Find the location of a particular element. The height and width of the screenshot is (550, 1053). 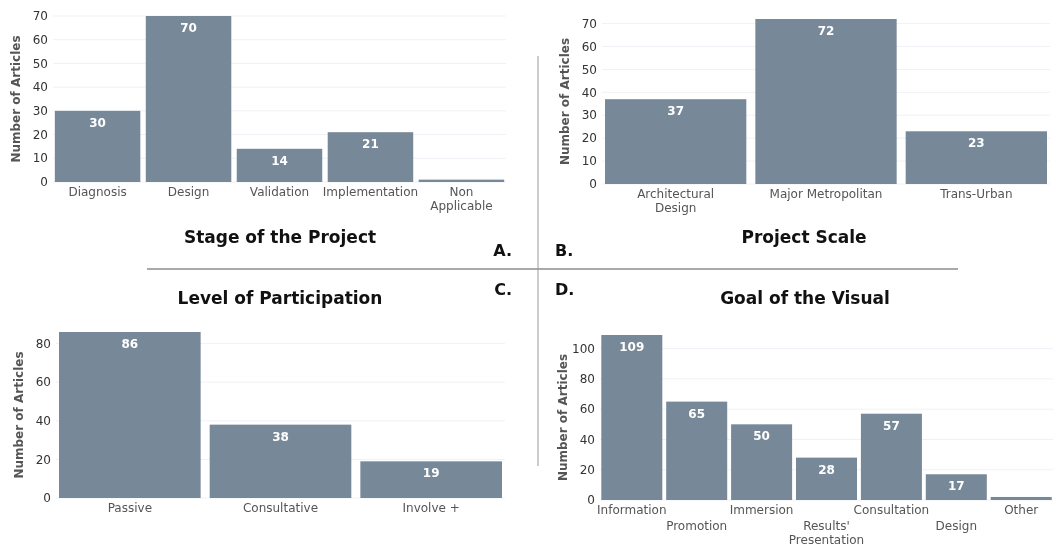

y-tick-label: 100 is located at coordinates (583, 348).